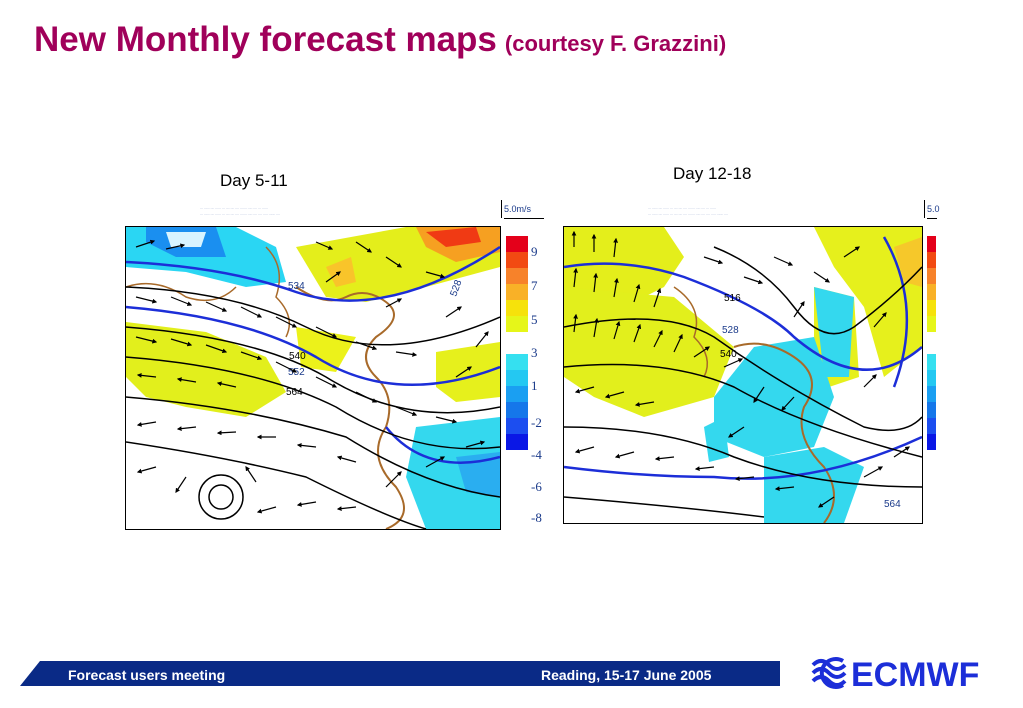  Describe the element at coordinates (712, 173) in the screenshot. I see `day-12-18-label: Day 12-18` at that location.